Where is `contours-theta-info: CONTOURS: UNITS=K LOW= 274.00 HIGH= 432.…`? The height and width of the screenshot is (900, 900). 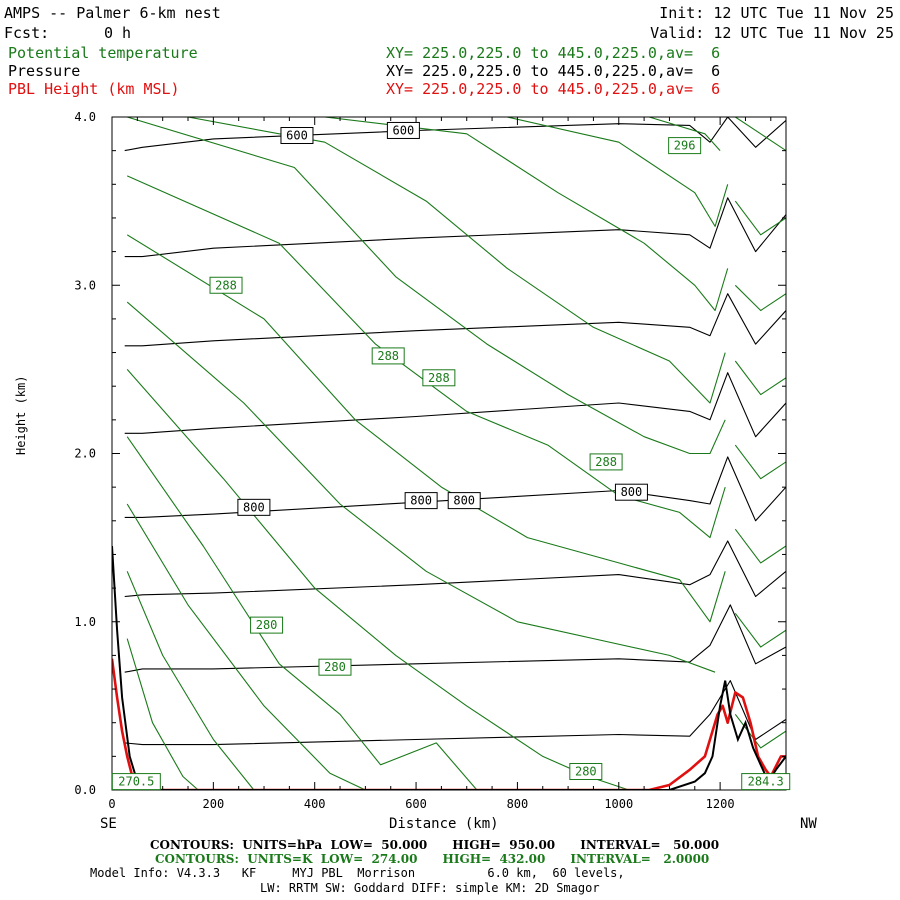 contours-theta-info: CONTOURS: UNITS=K LOW= 274.00 HIGH= 432.… is located at coordinates (432, 859).